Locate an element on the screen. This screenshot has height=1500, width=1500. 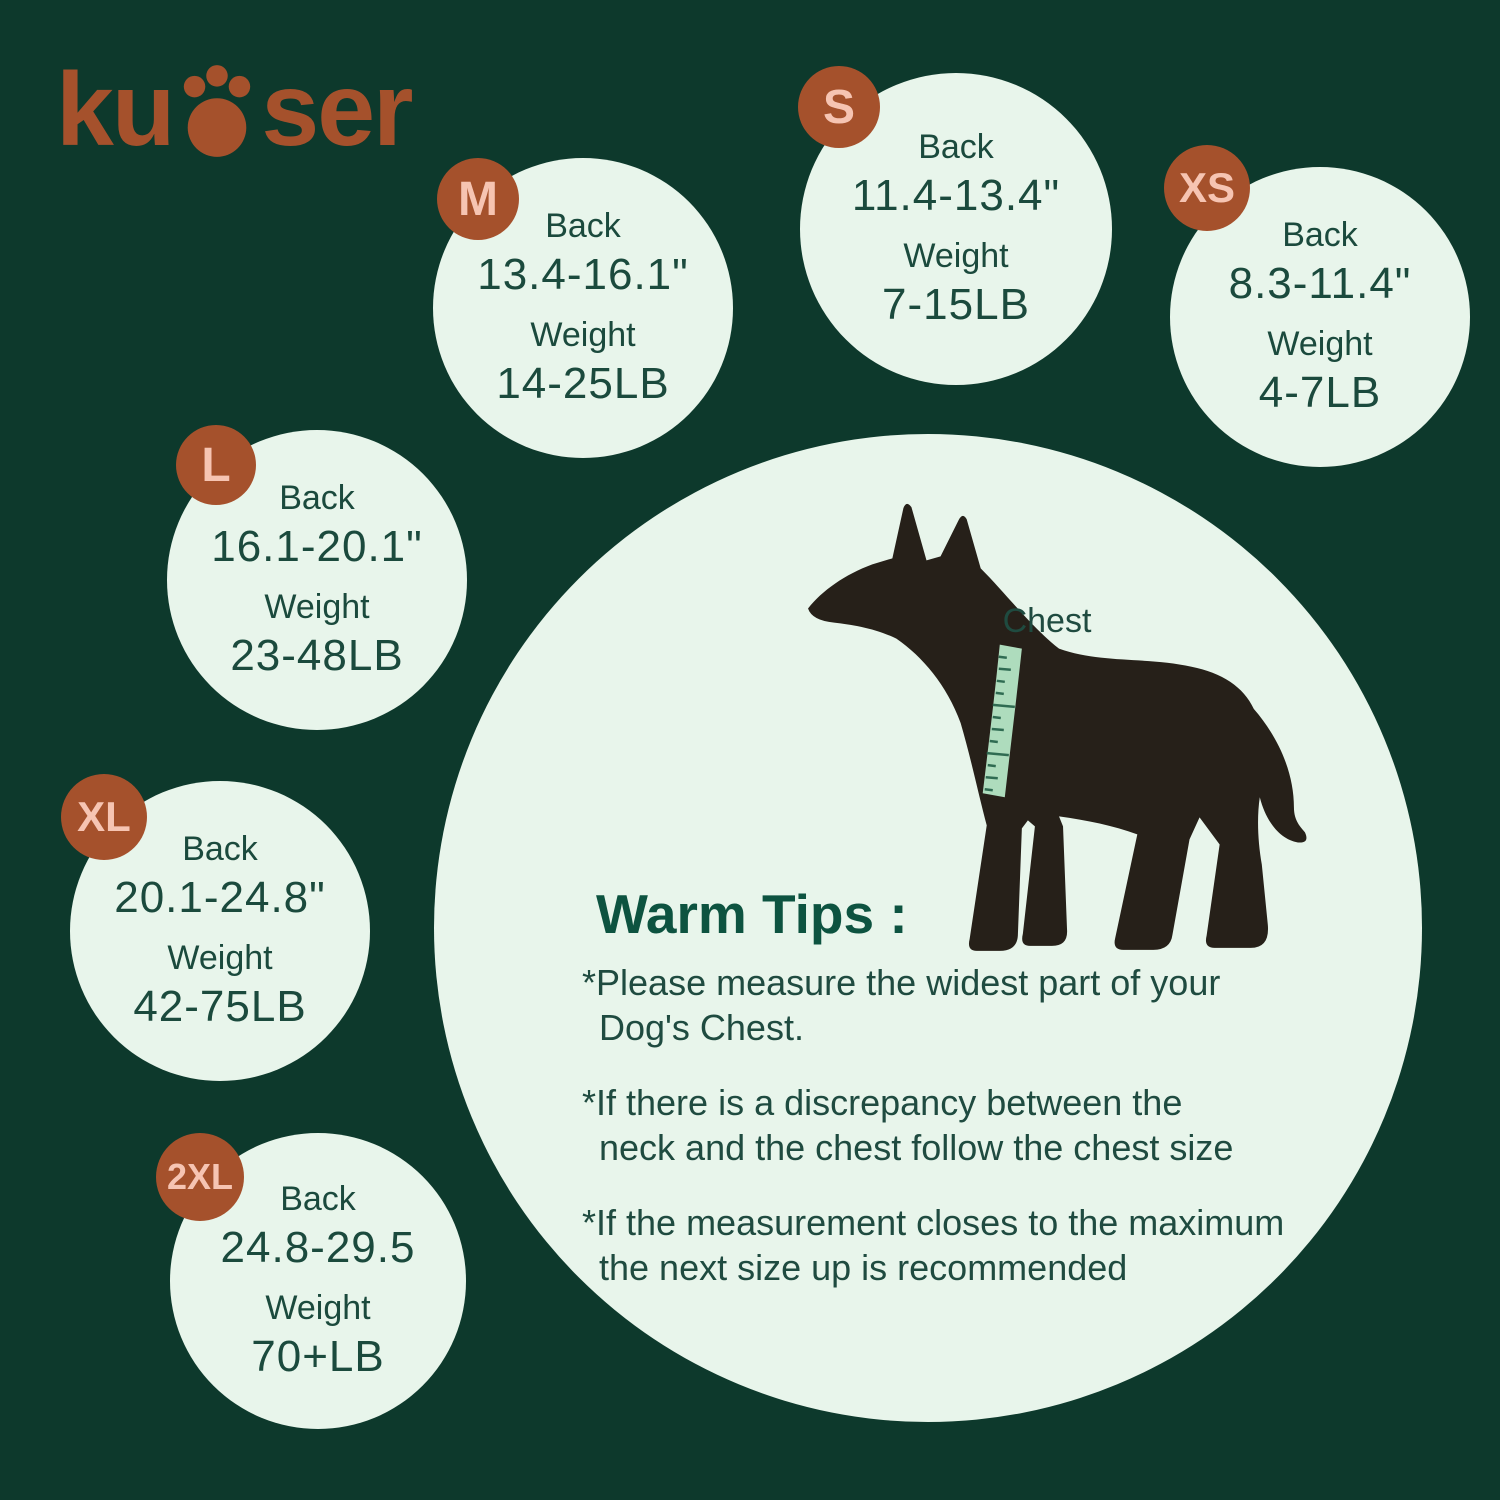
chest-label: Chest is located at coordinates (1047, 621).